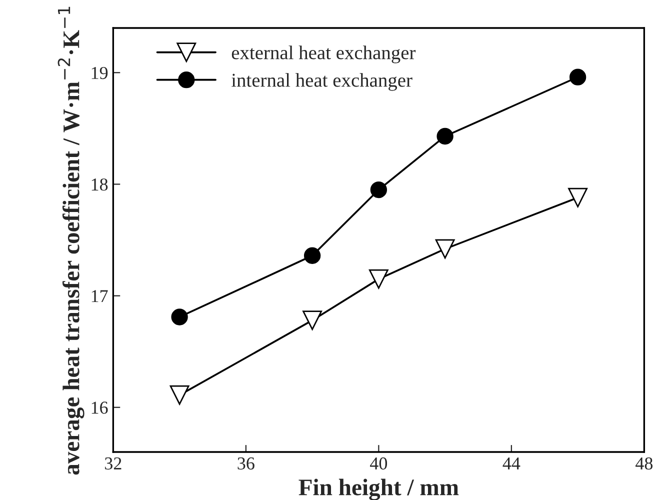 The height and width of the screenshot is (500, 658). I want to click on legend-label: external heat exchanger, so click(324, 55).